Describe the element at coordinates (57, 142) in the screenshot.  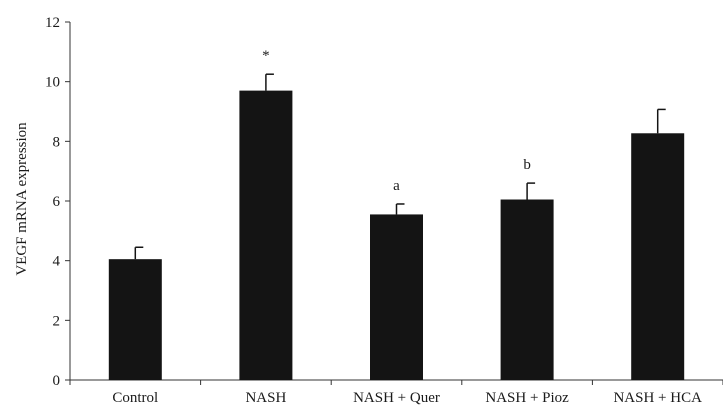
I see `y-tick-label: 8` at that location.